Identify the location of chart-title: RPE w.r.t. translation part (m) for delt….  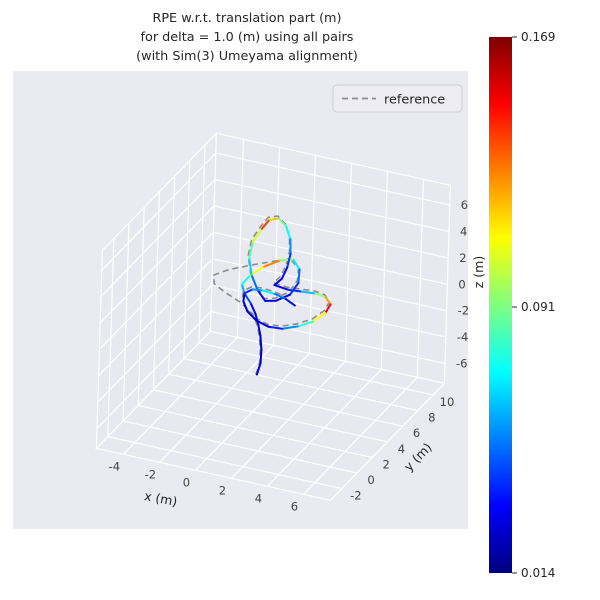
(247, 37).